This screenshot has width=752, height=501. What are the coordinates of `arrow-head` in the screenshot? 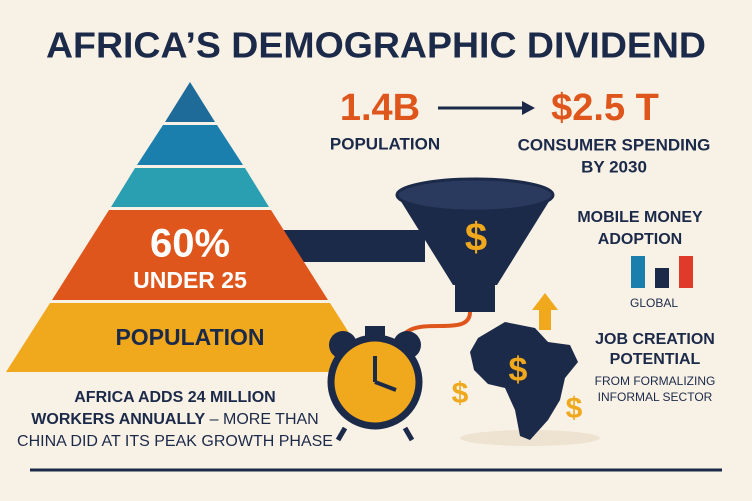 It's located at (528, 108).